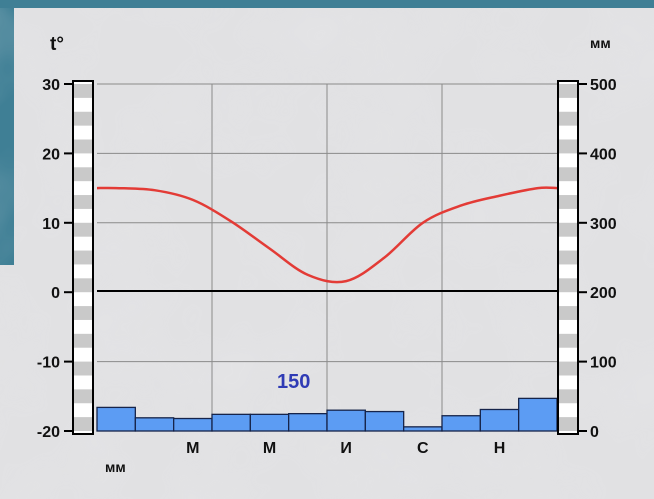 Image resolution: width=654 pixels, height=499 pixels. I want to click on left-tick-label: -10, so click(48, 363).